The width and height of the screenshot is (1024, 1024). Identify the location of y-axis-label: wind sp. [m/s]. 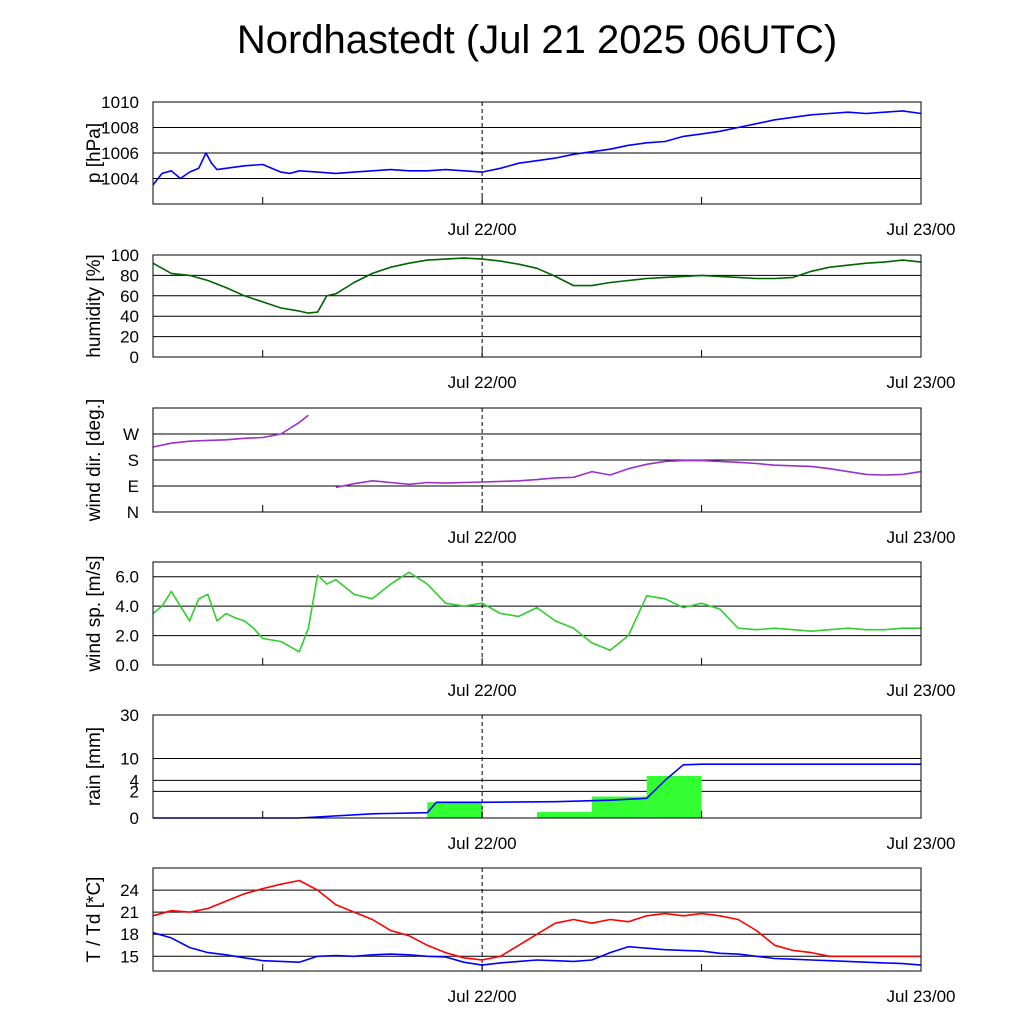
(94, 613).